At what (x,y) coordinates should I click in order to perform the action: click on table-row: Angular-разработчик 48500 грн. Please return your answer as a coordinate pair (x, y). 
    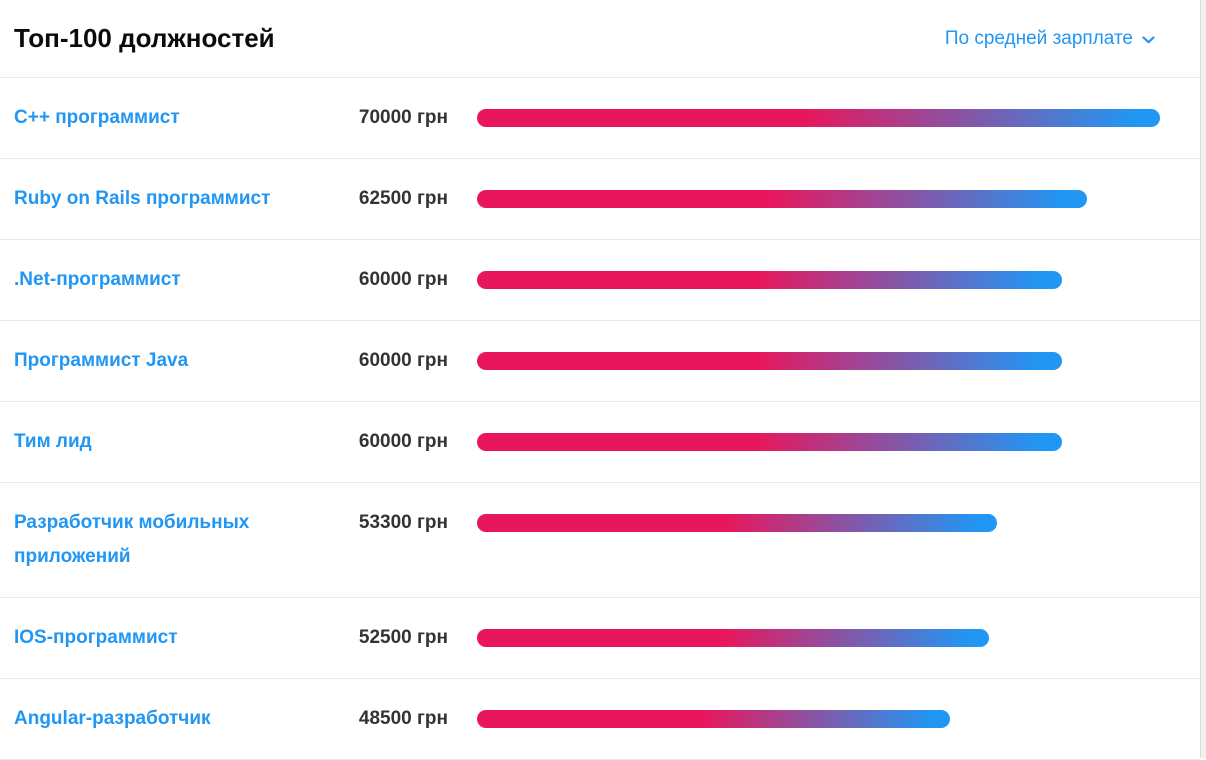
    Looking at the image, I should click on (600, 719).